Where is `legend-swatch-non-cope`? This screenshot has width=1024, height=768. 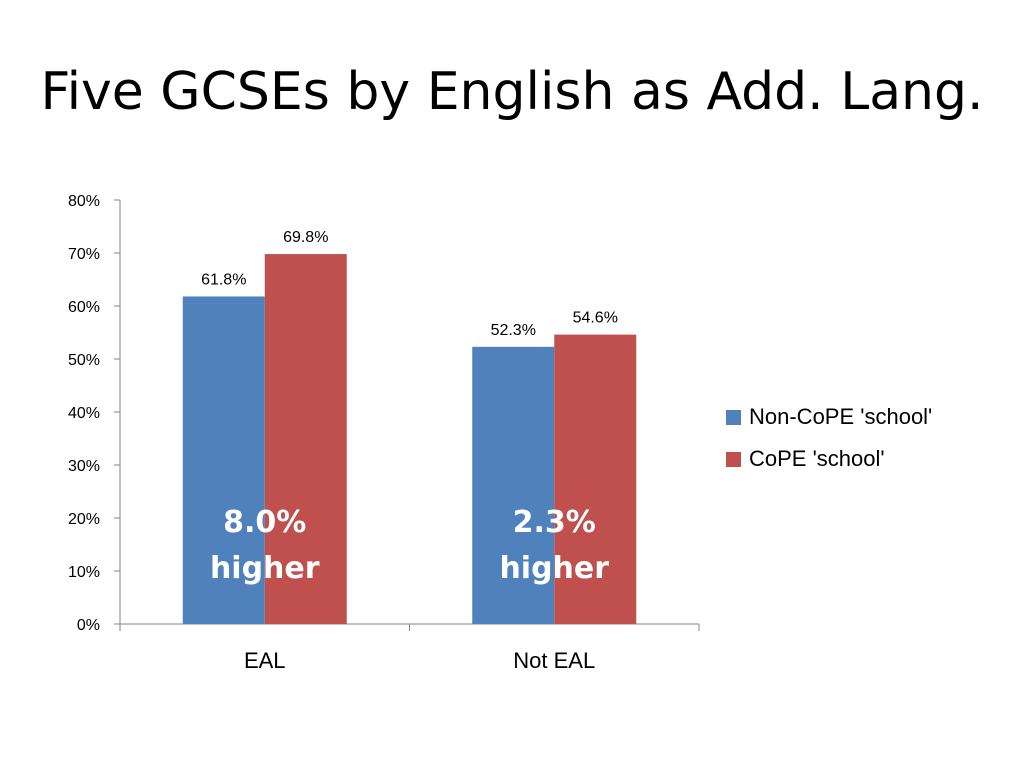 legend-swatch-non-cope is located at coordinates (733, 417).